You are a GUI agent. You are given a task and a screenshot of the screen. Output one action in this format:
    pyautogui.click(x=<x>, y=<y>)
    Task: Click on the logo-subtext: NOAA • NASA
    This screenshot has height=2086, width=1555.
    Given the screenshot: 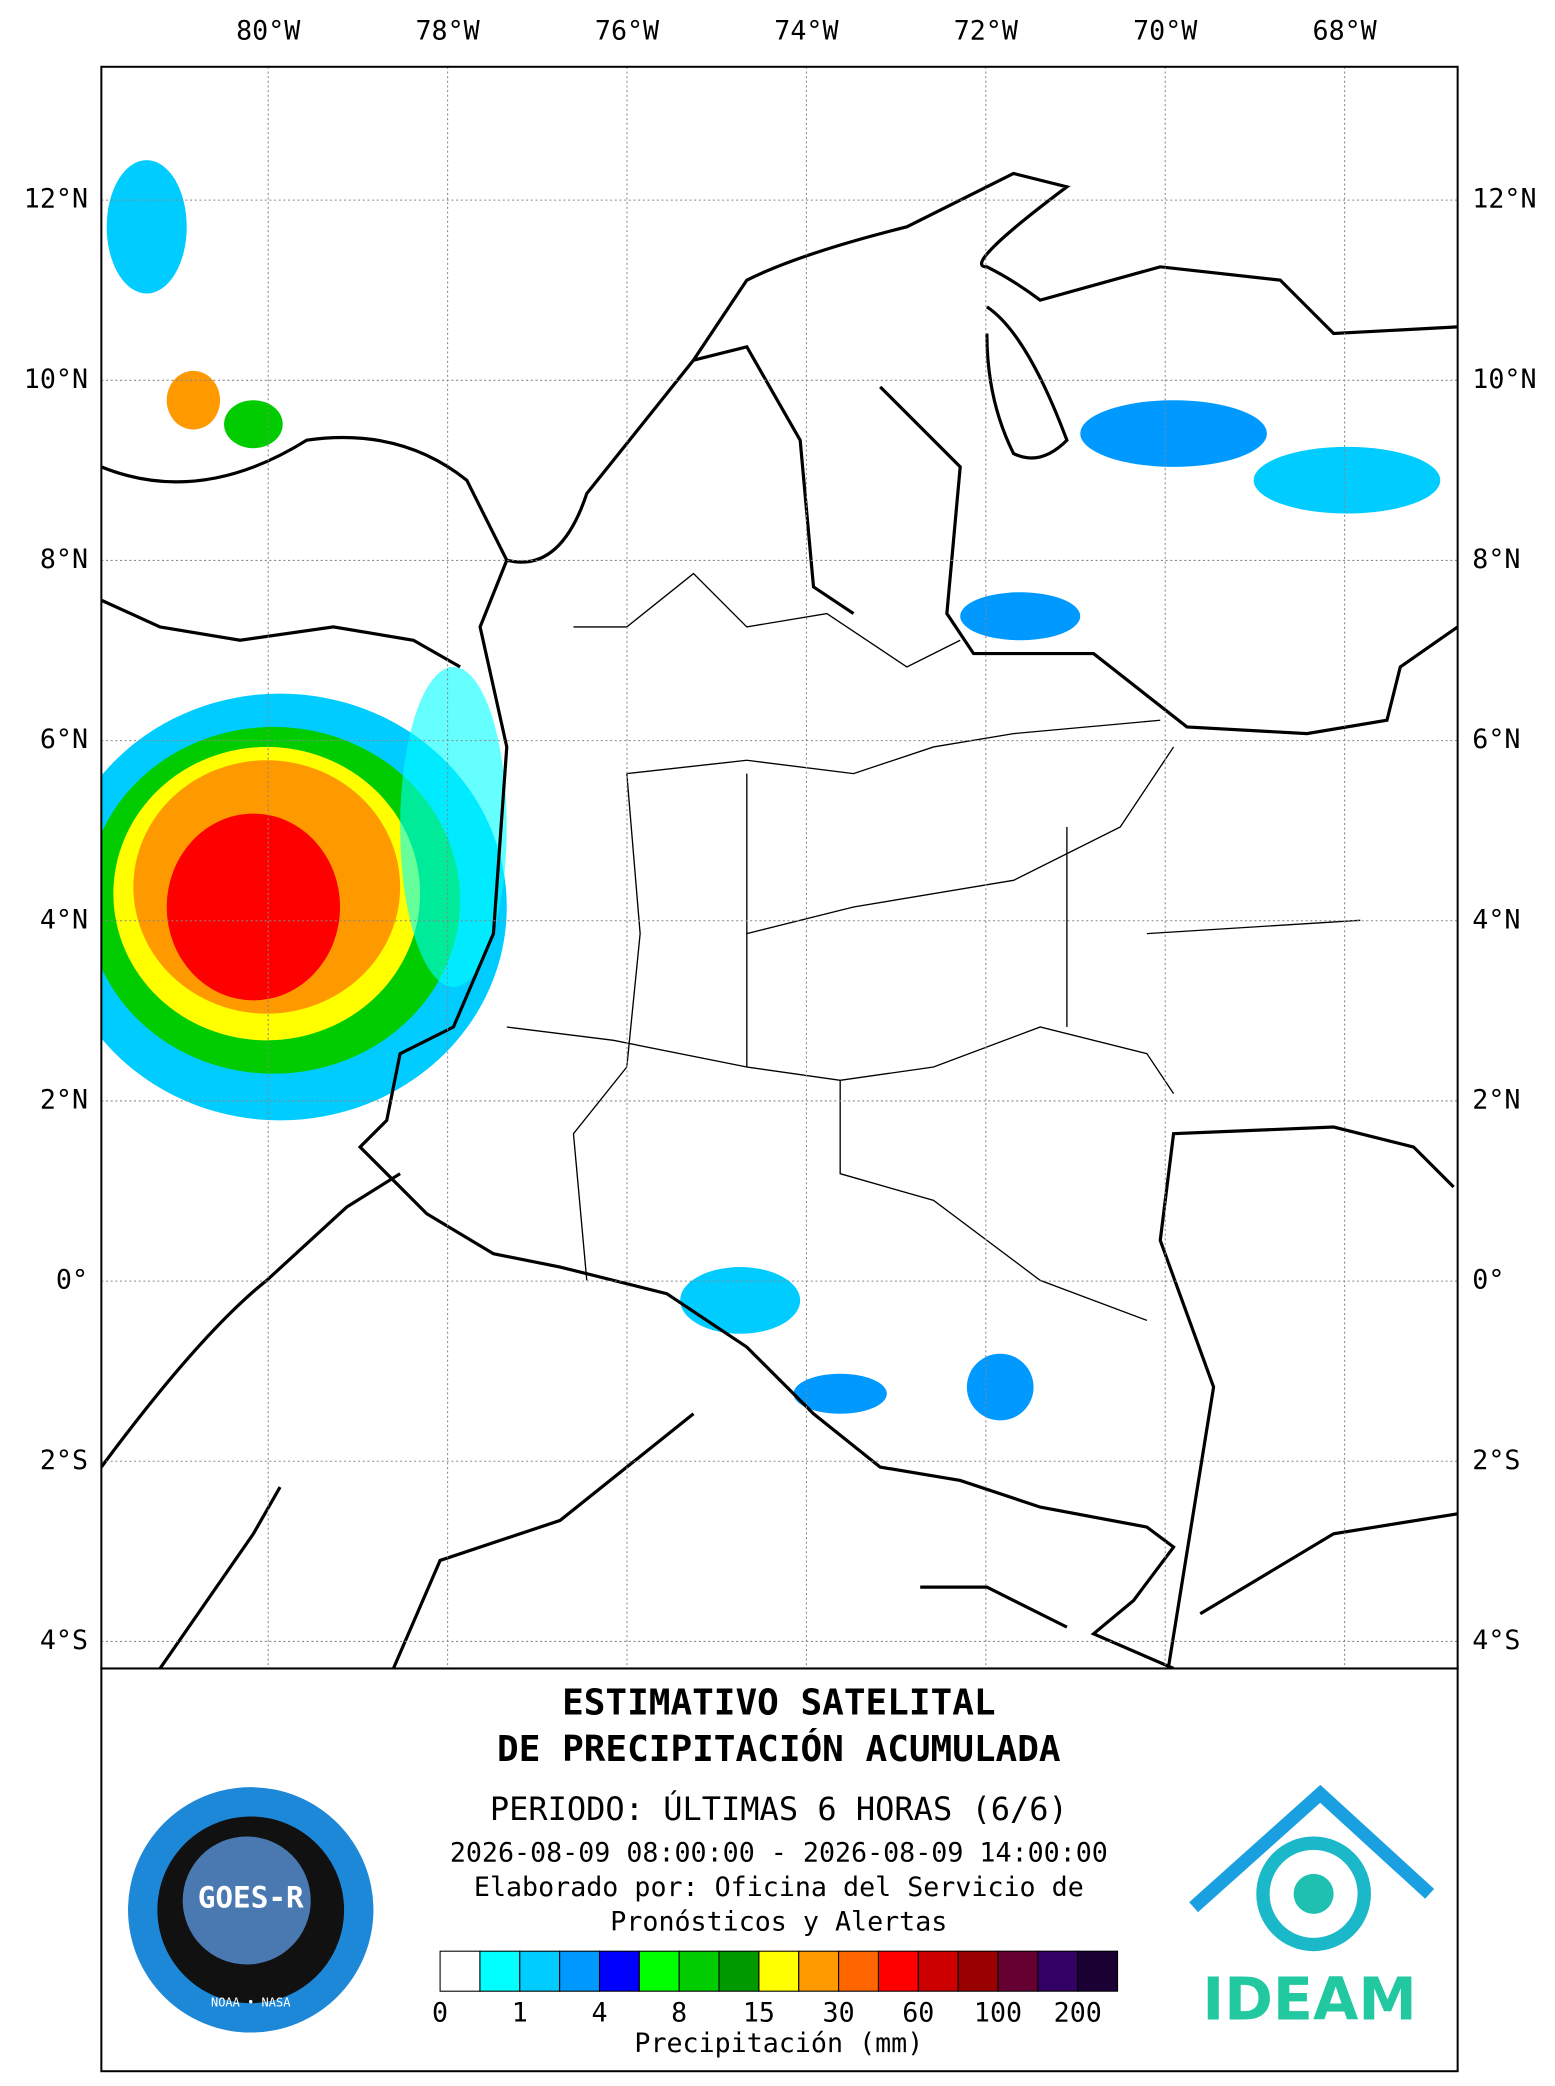 What is the action you would take?
    pyautogui.click(x=251, y=2003)
    